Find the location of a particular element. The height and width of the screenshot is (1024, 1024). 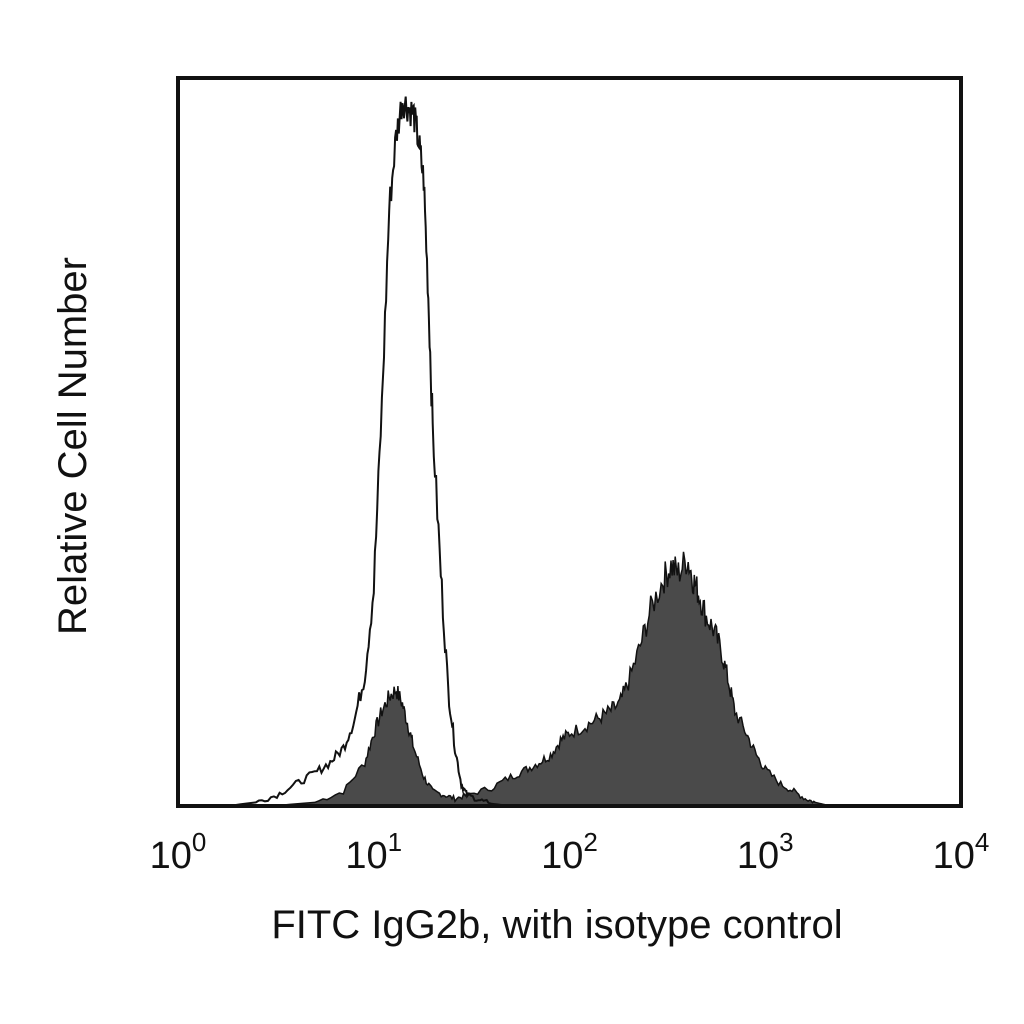

x-tick-label: 10² is located at coordinates (569, 852).